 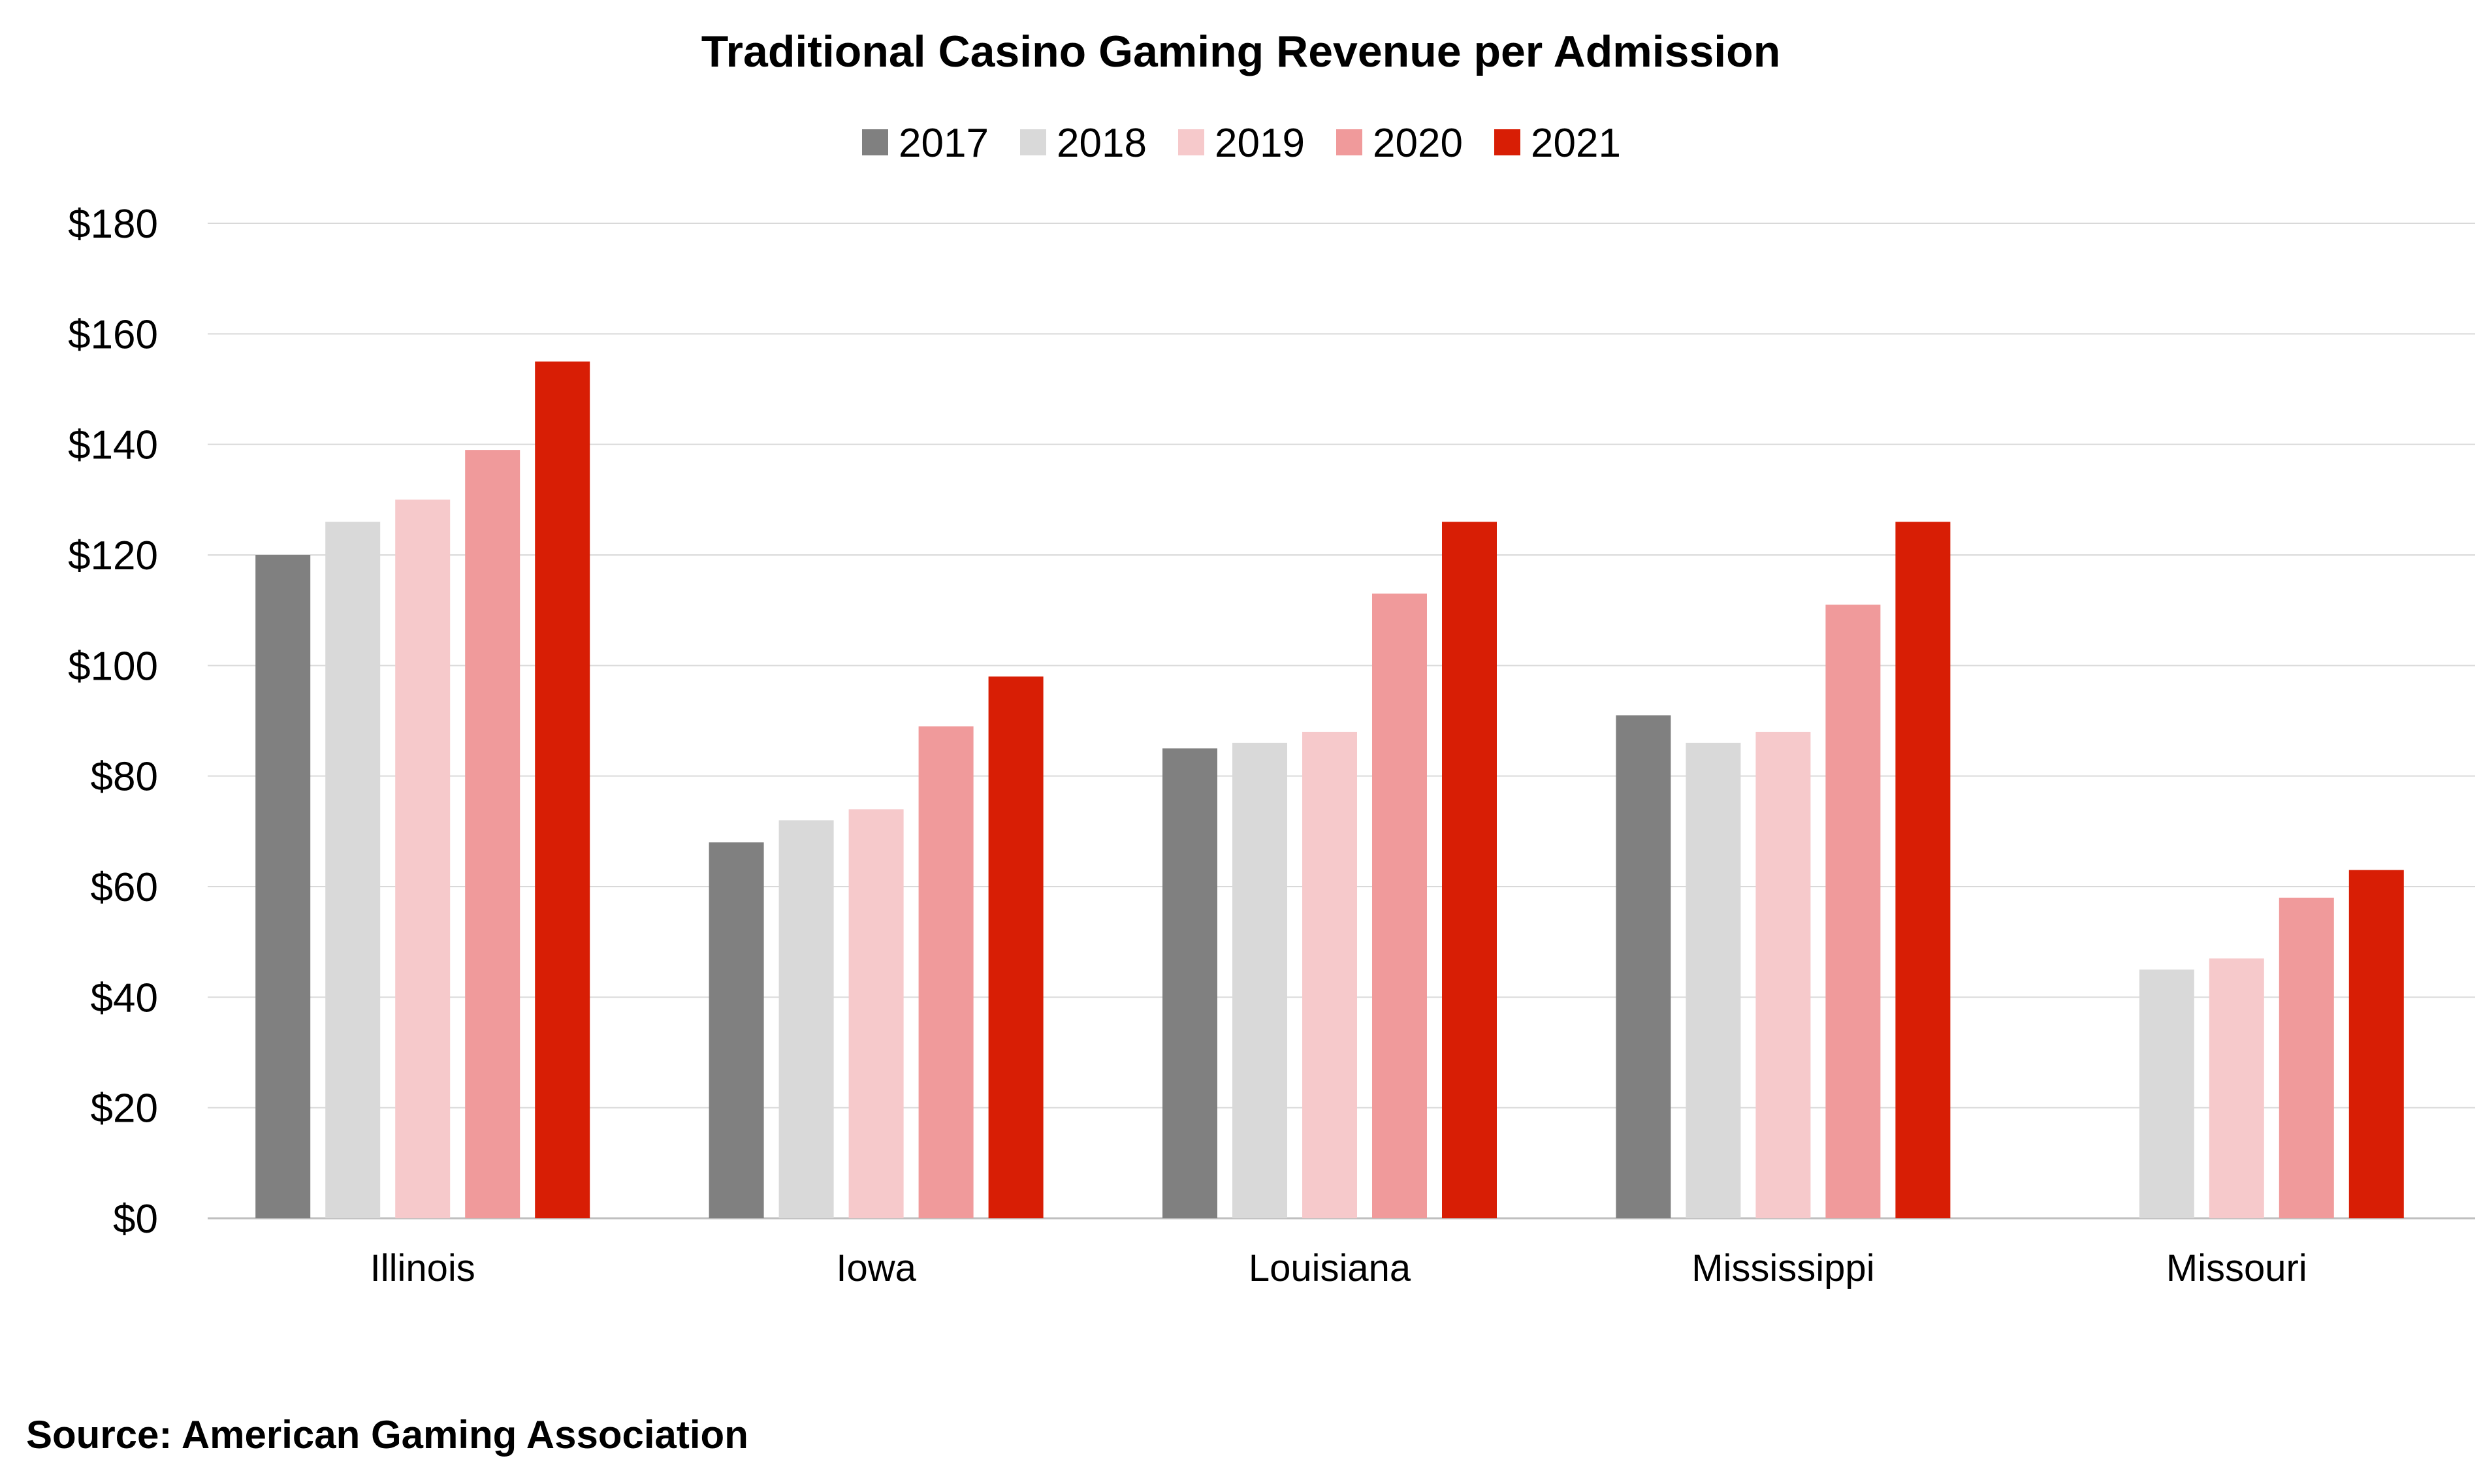 What do you see at coordinates (2166, 1094) in the screenshot?
I see `bar-missouri-2018` at bounding box center [2166, 1094].